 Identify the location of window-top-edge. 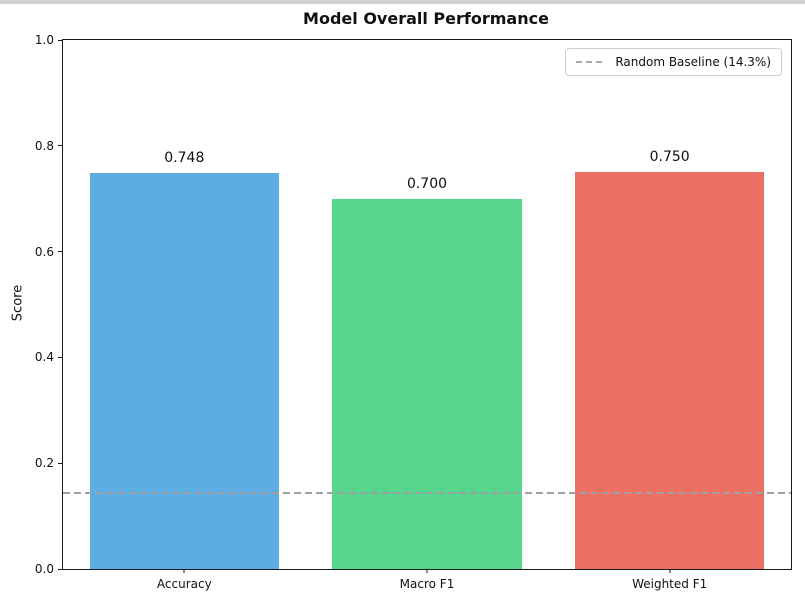
(402, 2).